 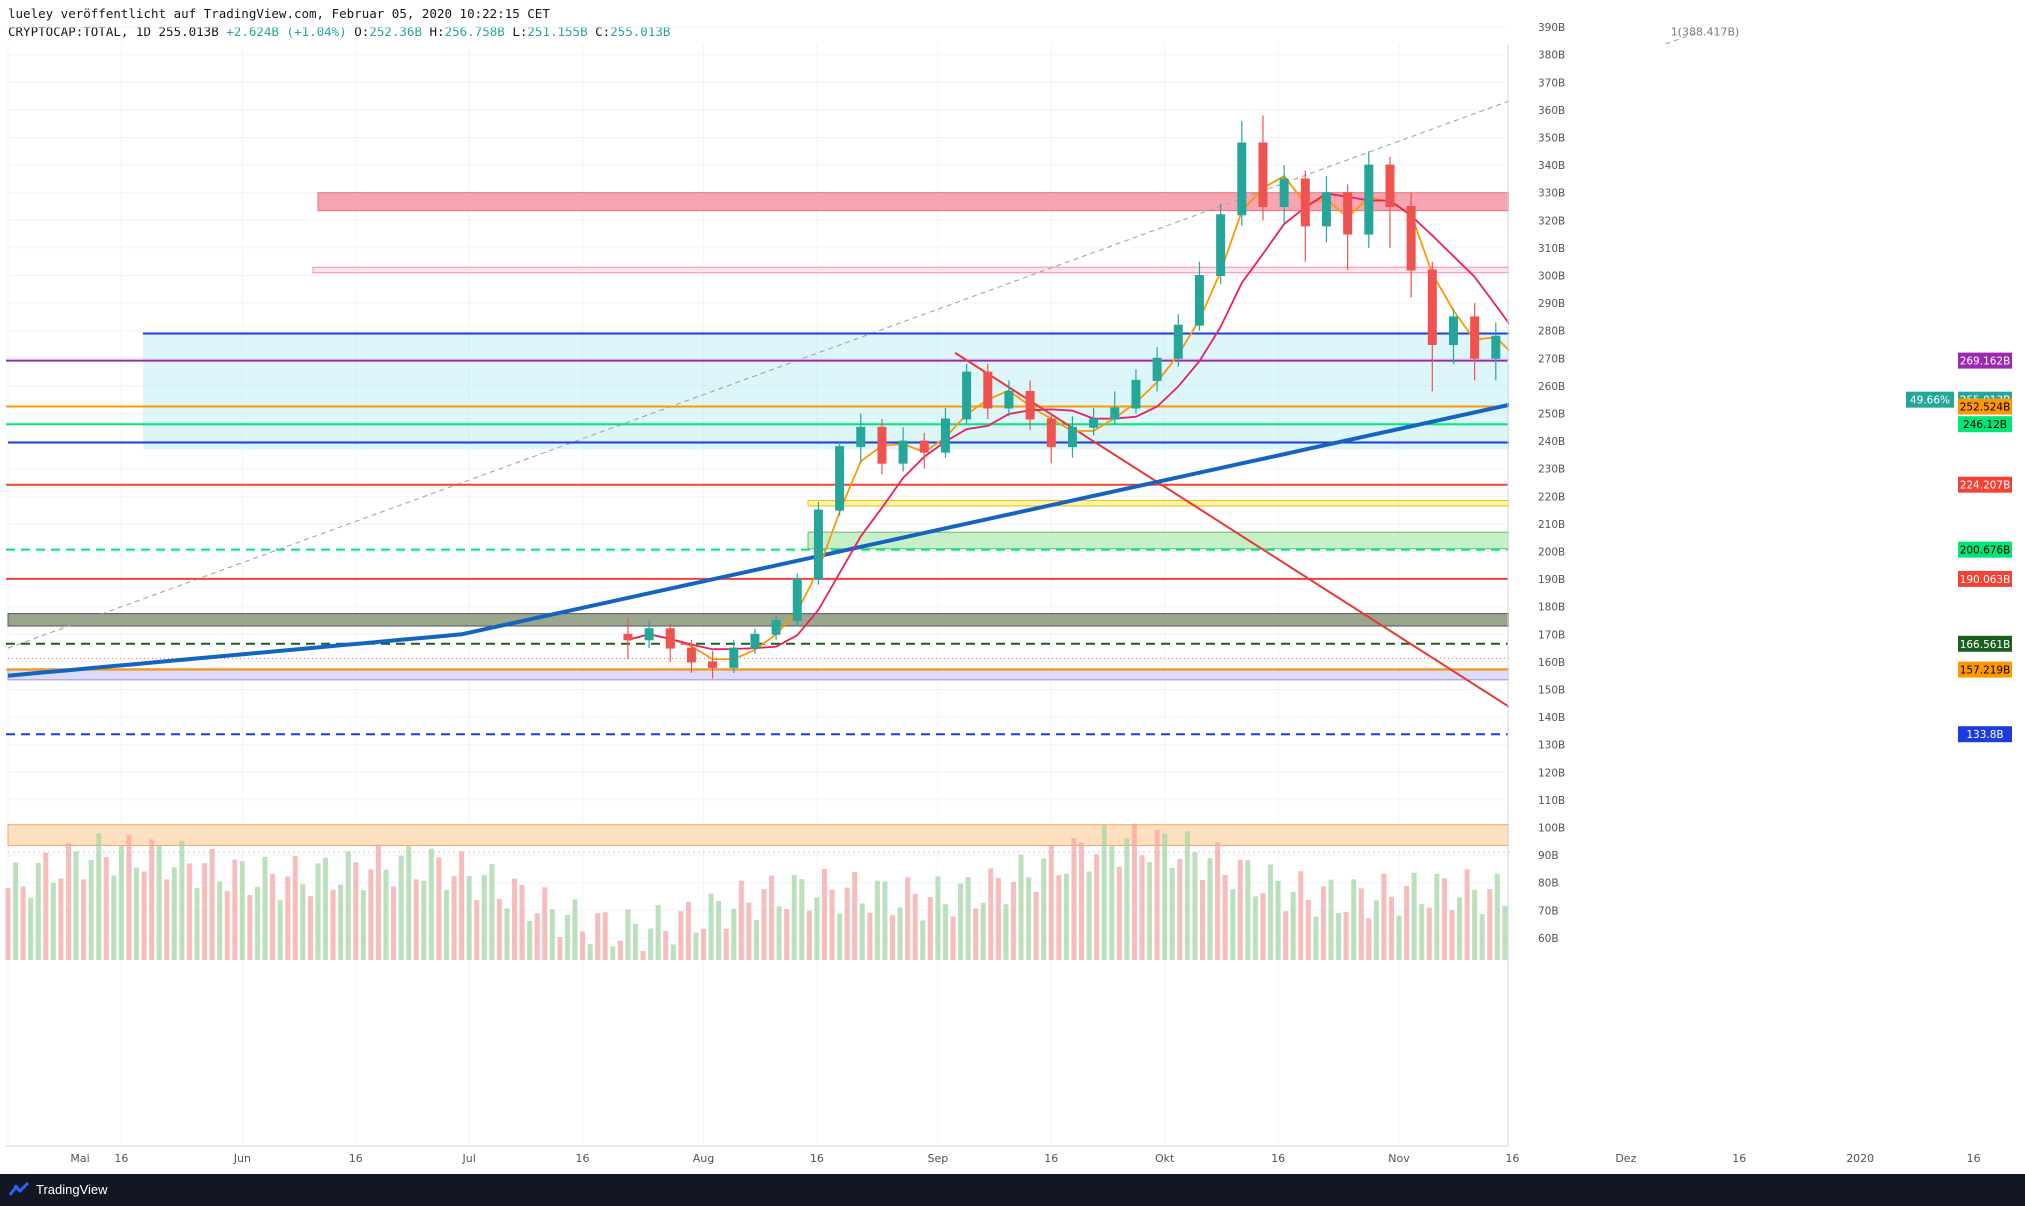 What do you see at coordinates (469, 1158) in the screenshot?
I see `x-tick-label: Jul` at bounding box center [469, 1158].